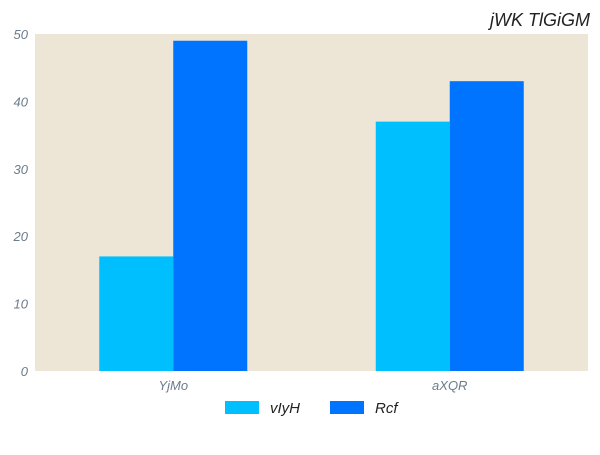 The image size is (600, 455). What do you see at coordinates (412, 246) in the screenshot?
I see `bar-vIyH-aXQR` at bounding box center [412, 246].